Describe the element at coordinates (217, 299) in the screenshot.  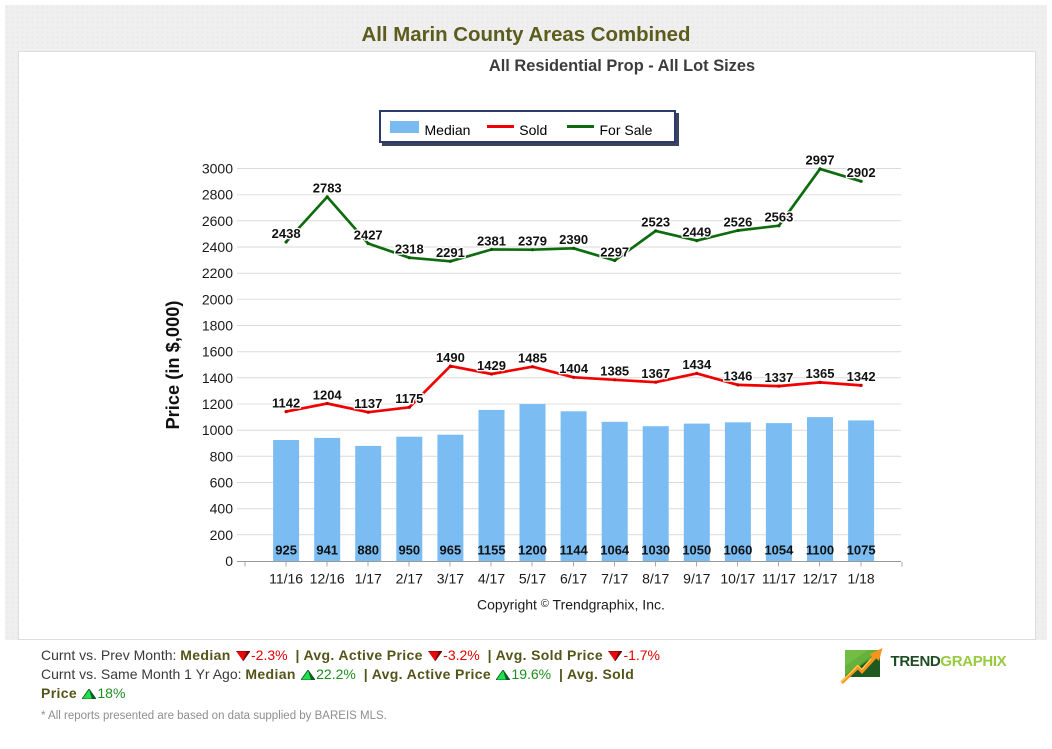
I see `svg-text: 2000` at that location.